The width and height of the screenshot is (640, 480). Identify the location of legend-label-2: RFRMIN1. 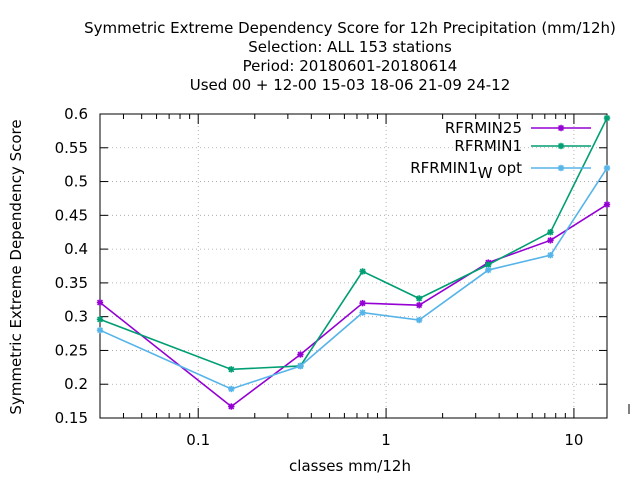
(488, 146).